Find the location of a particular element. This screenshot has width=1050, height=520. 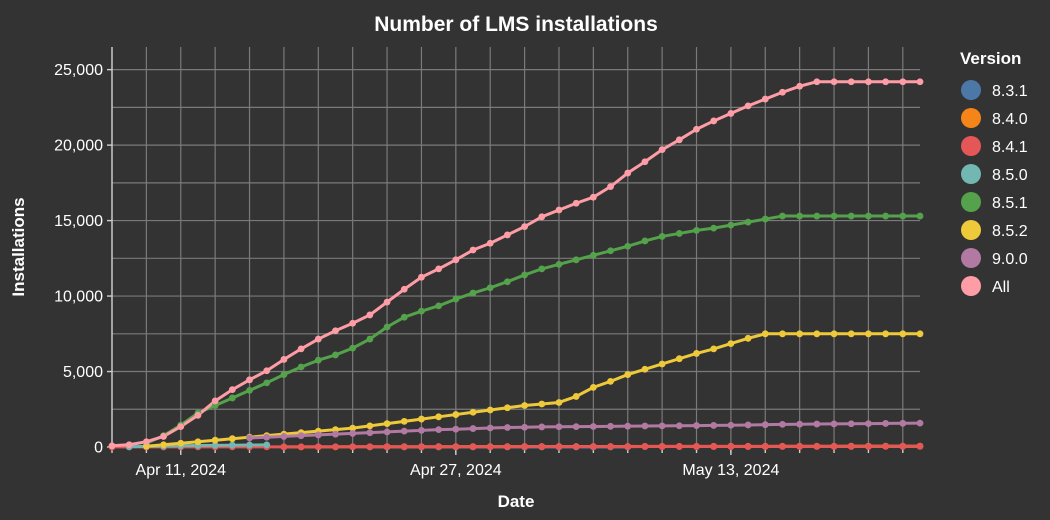

x-axis-title: Date is located at coordinates (516, 501).